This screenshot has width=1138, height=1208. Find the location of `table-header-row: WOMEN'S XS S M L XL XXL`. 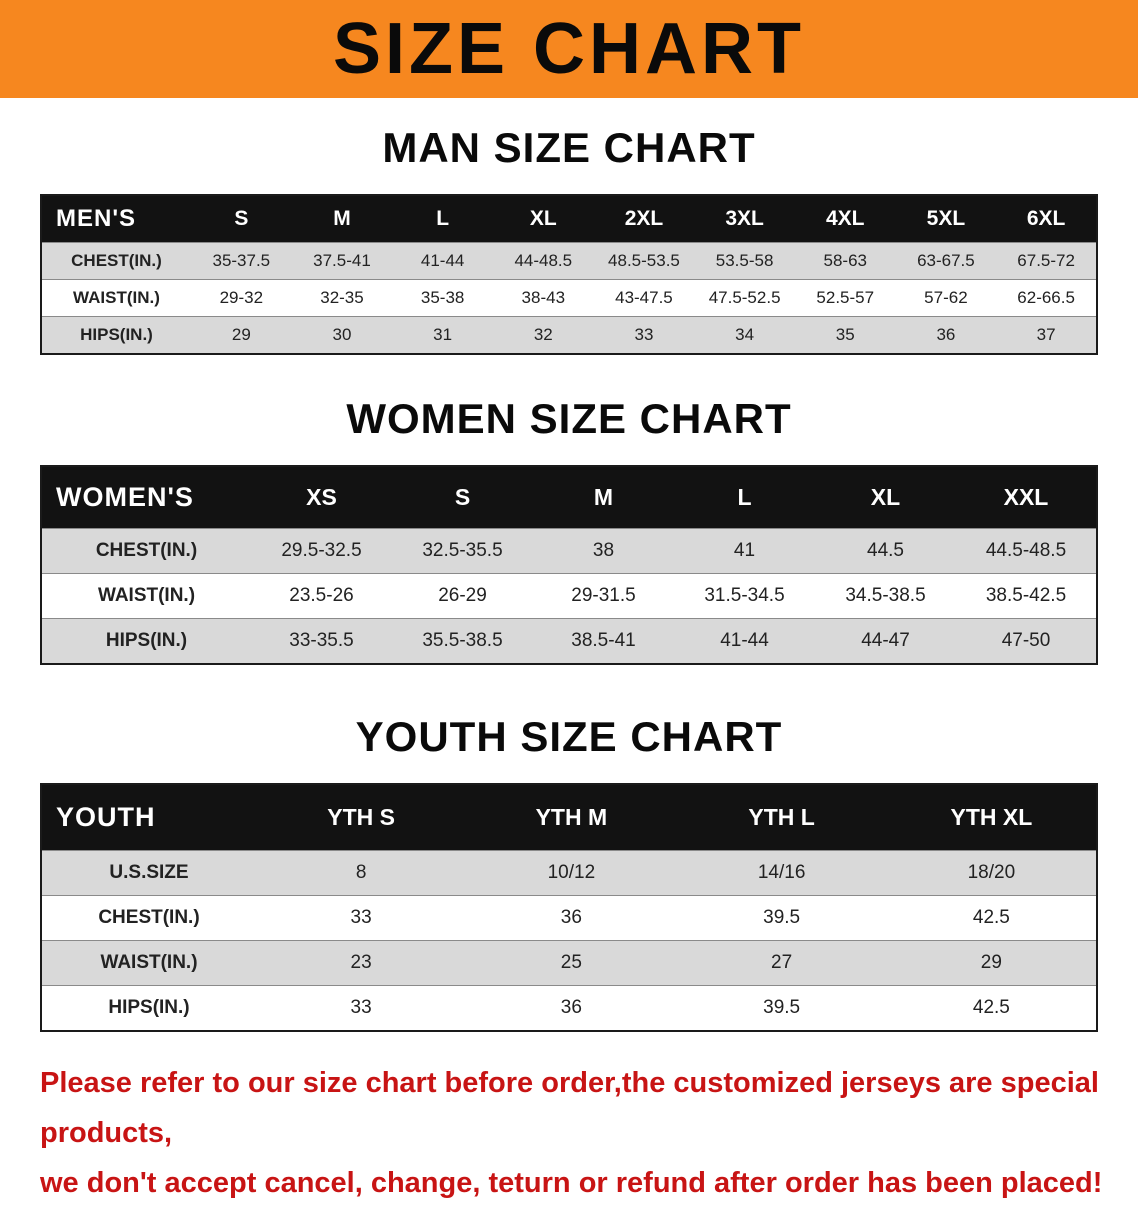

table-header-row: WOMEN'S XS S M L XL XXL is located at coordinates (569, 497).